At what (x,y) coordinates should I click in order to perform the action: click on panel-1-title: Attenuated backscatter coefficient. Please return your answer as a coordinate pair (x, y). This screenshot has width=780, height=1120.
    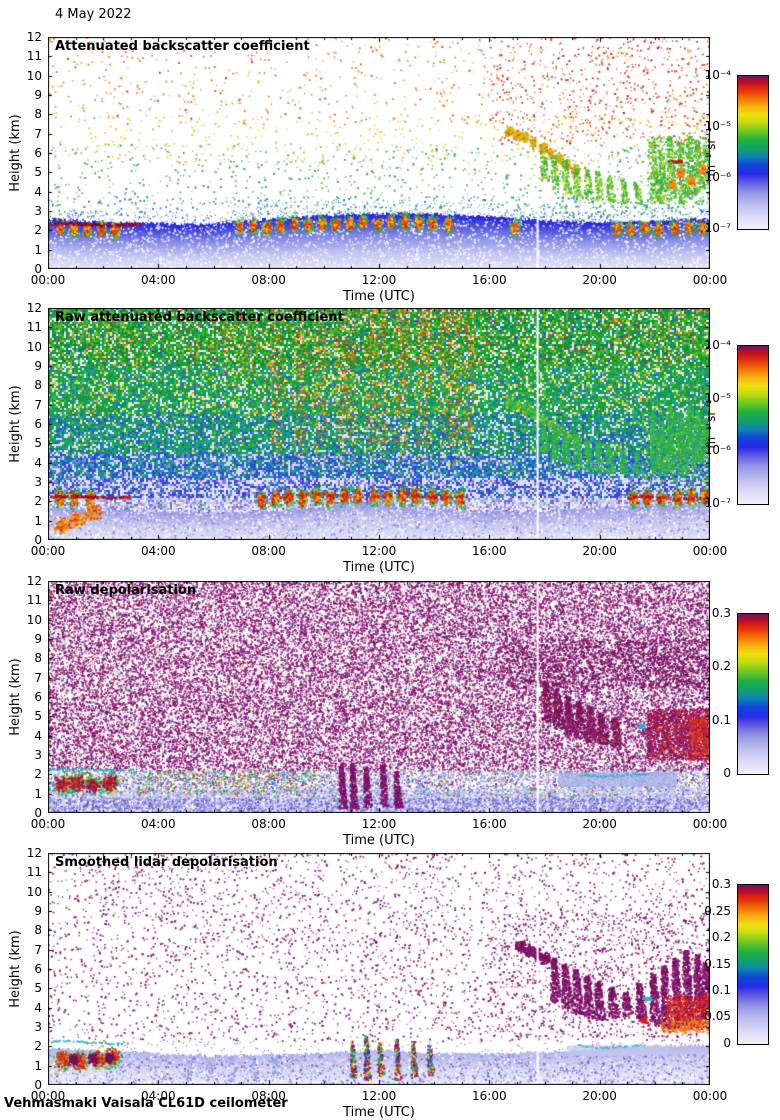
    Looking at the image, I should click on (182, 46).